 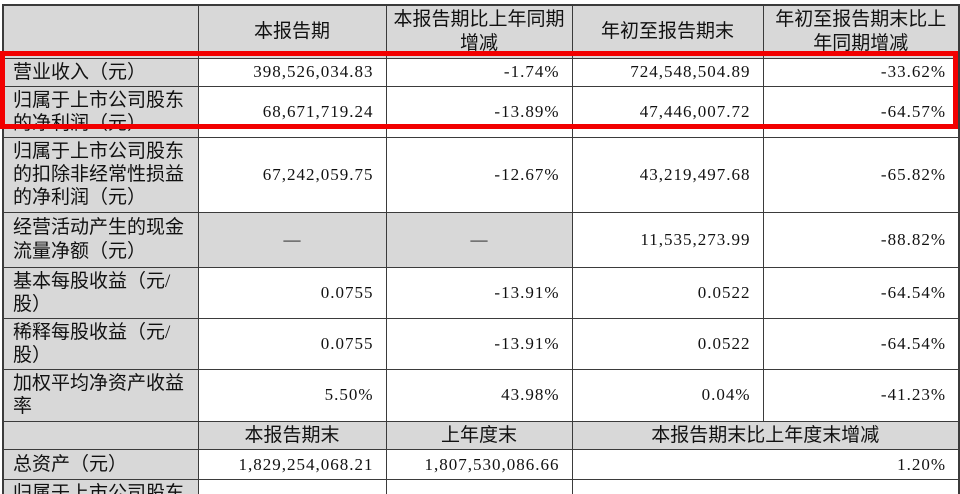 I want to click on header-prior-year-end: 上年度末, so click(x=479, y=435).